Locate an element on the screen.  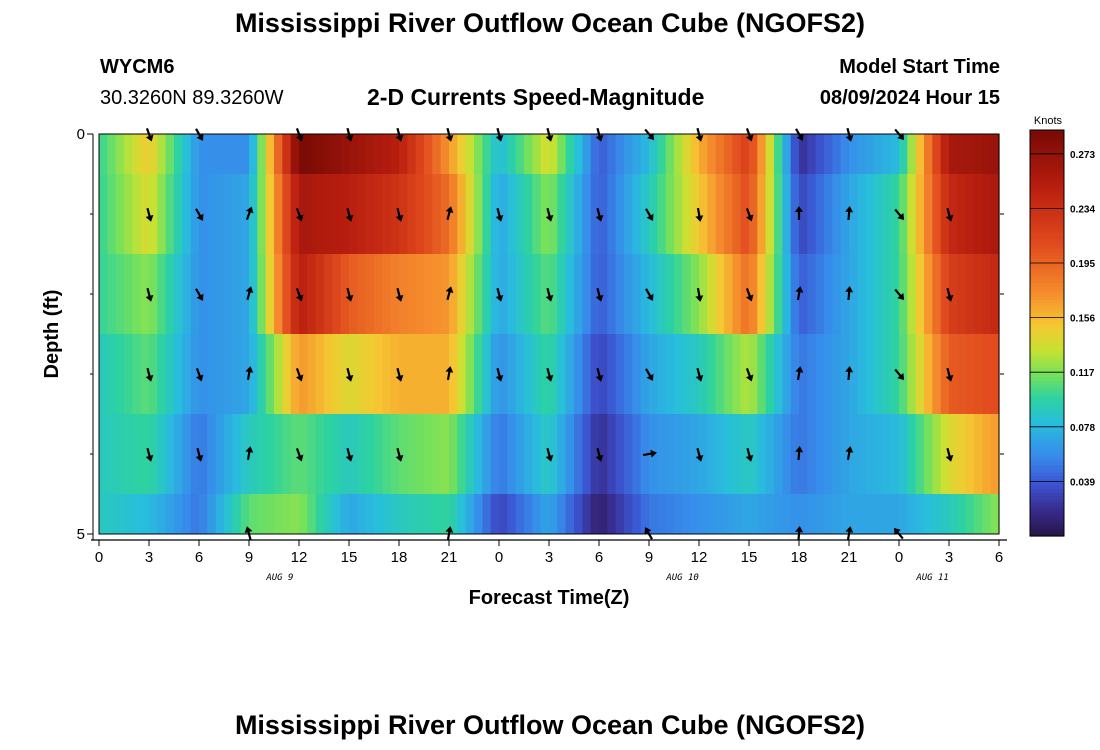
colorbar: 0.273 0.234 0.195 0.156 0.117 0.078 0.039 is located at coordinates (1062, 333).